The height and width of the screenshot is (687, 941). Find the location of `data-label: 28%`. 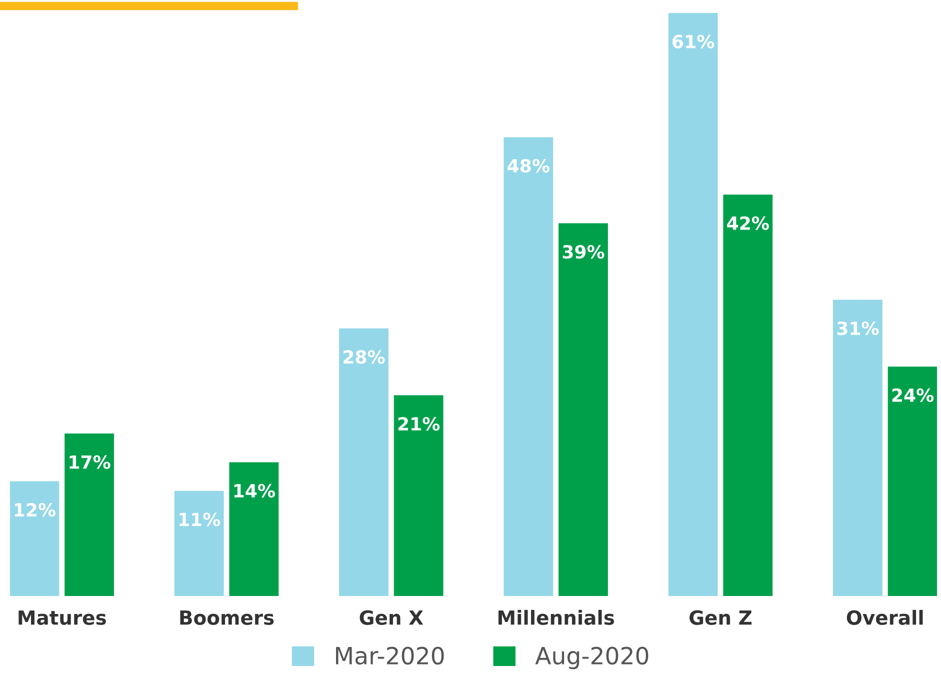

data-label: 28% is located at coordinates (364, 357).